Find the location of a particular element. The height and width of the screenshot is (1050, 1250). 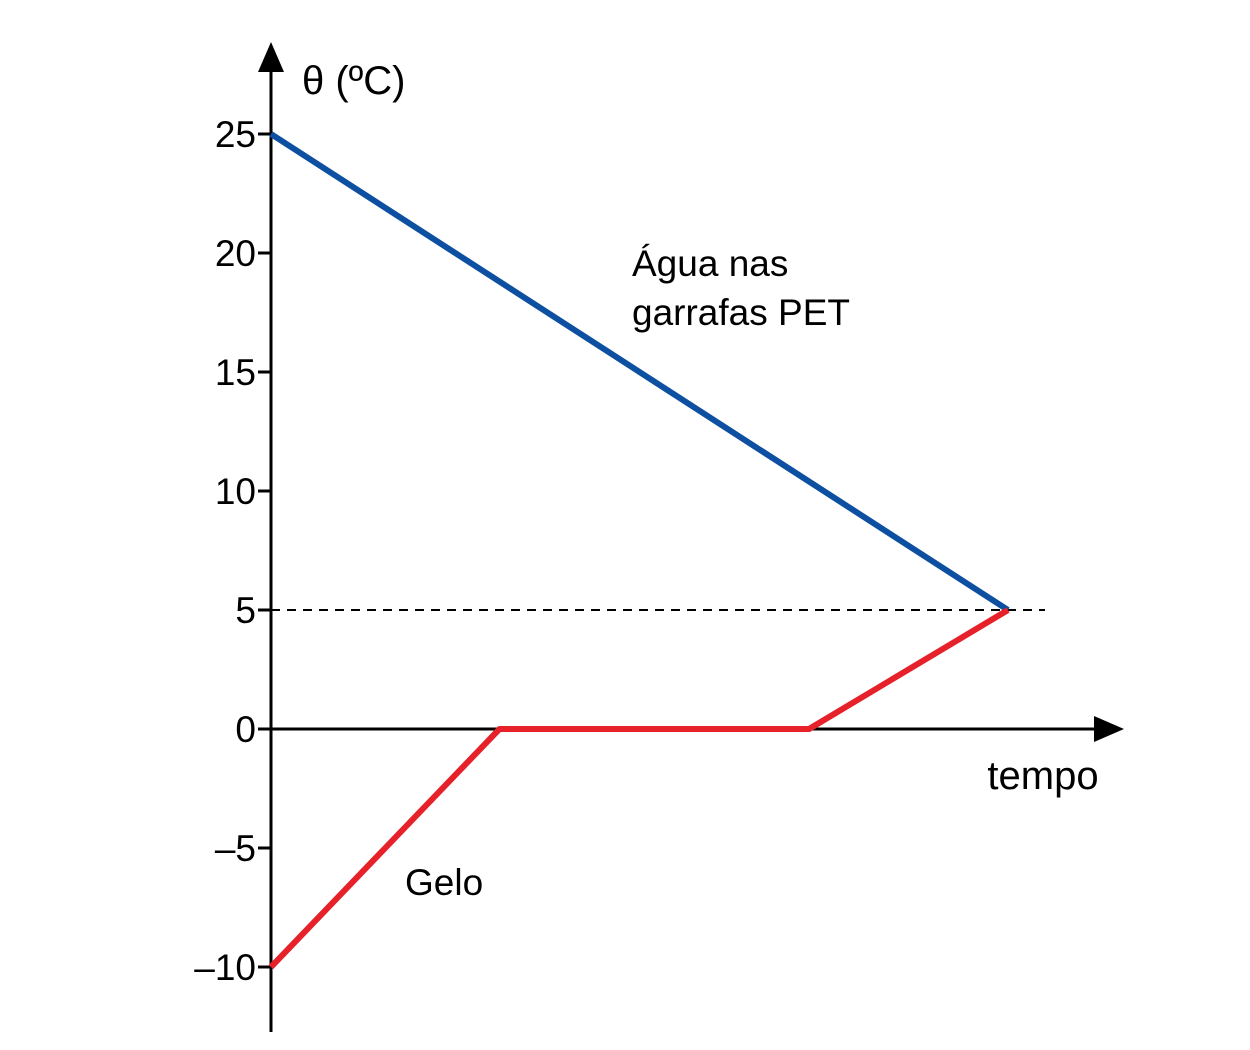

y-tick-label: 5 is located at coordinates (245, 610).